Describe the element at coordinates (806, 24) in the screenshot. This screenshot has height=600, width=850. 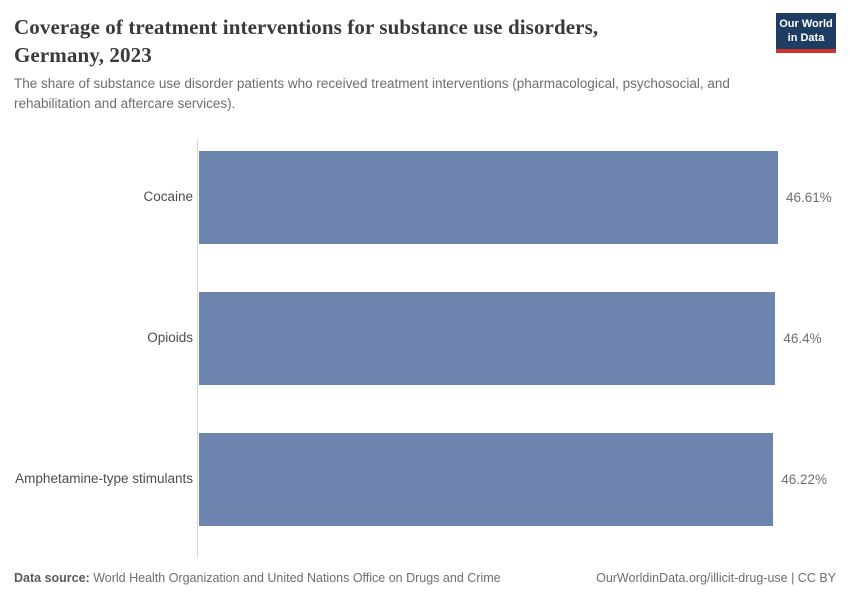
I see `owid-logo-line1: Our World` at that location.